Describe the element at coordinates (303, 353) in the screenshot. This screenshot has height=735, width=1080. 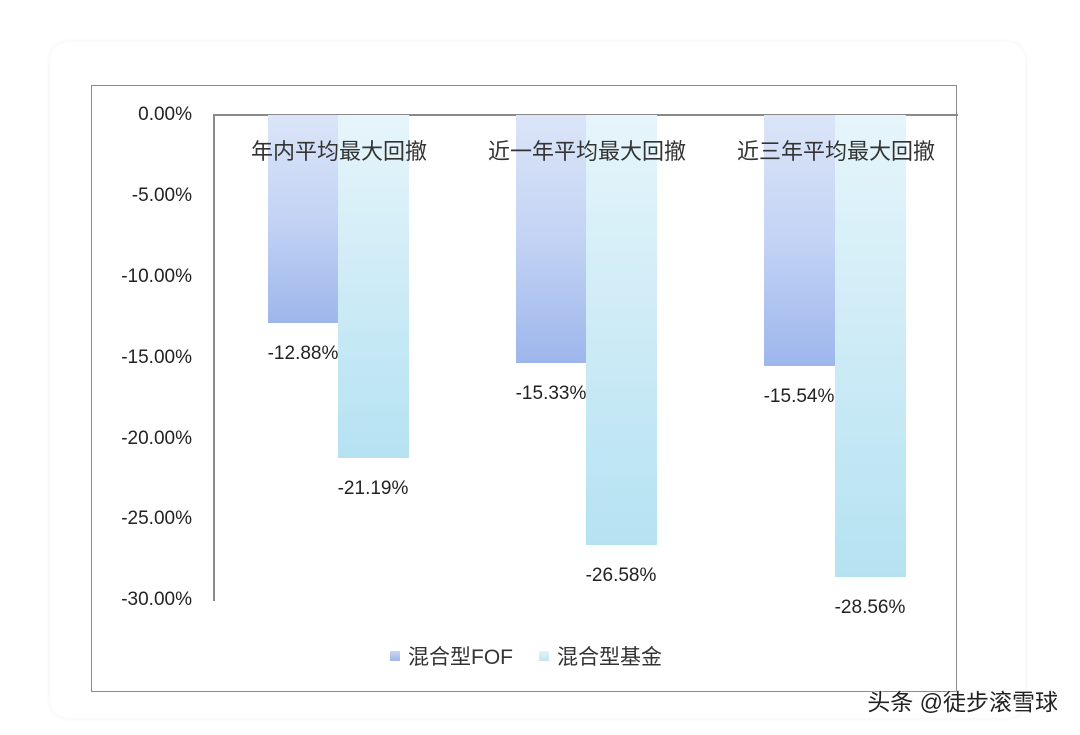
I see `data-label: -12.88%` at that location.